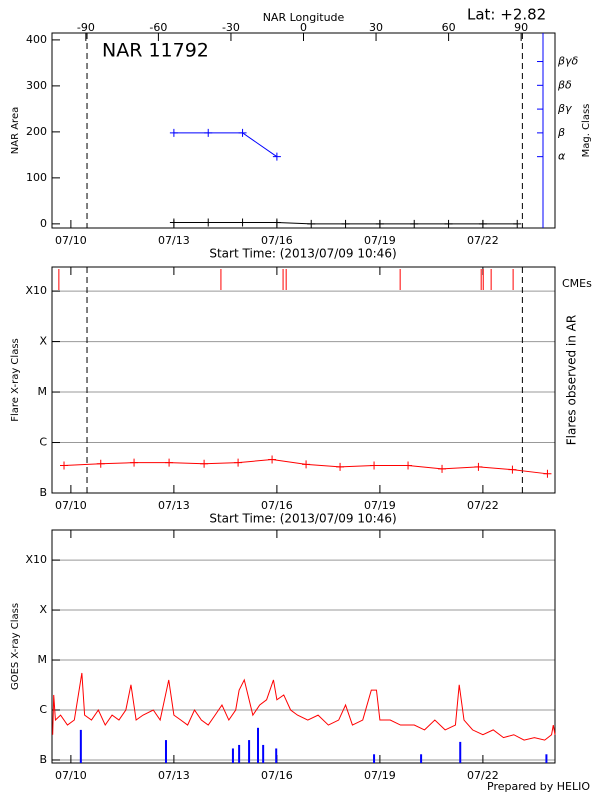  I want to click on annotation: Lat: +2.82, so click(506, 15).